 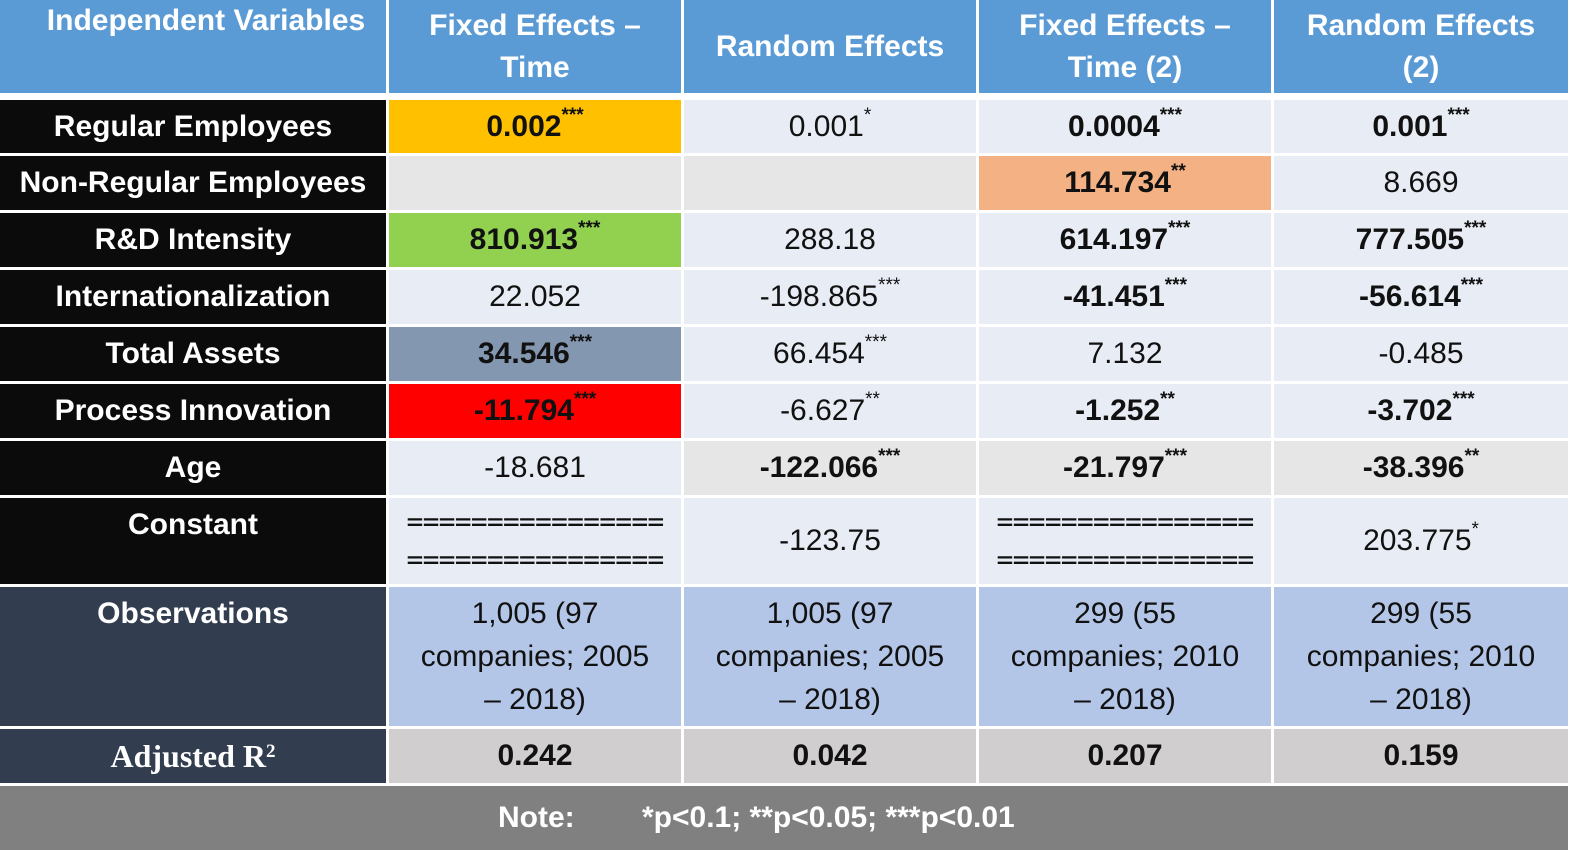 I want to click on observations-line: 299 (55, so click(x=1125, y=613).